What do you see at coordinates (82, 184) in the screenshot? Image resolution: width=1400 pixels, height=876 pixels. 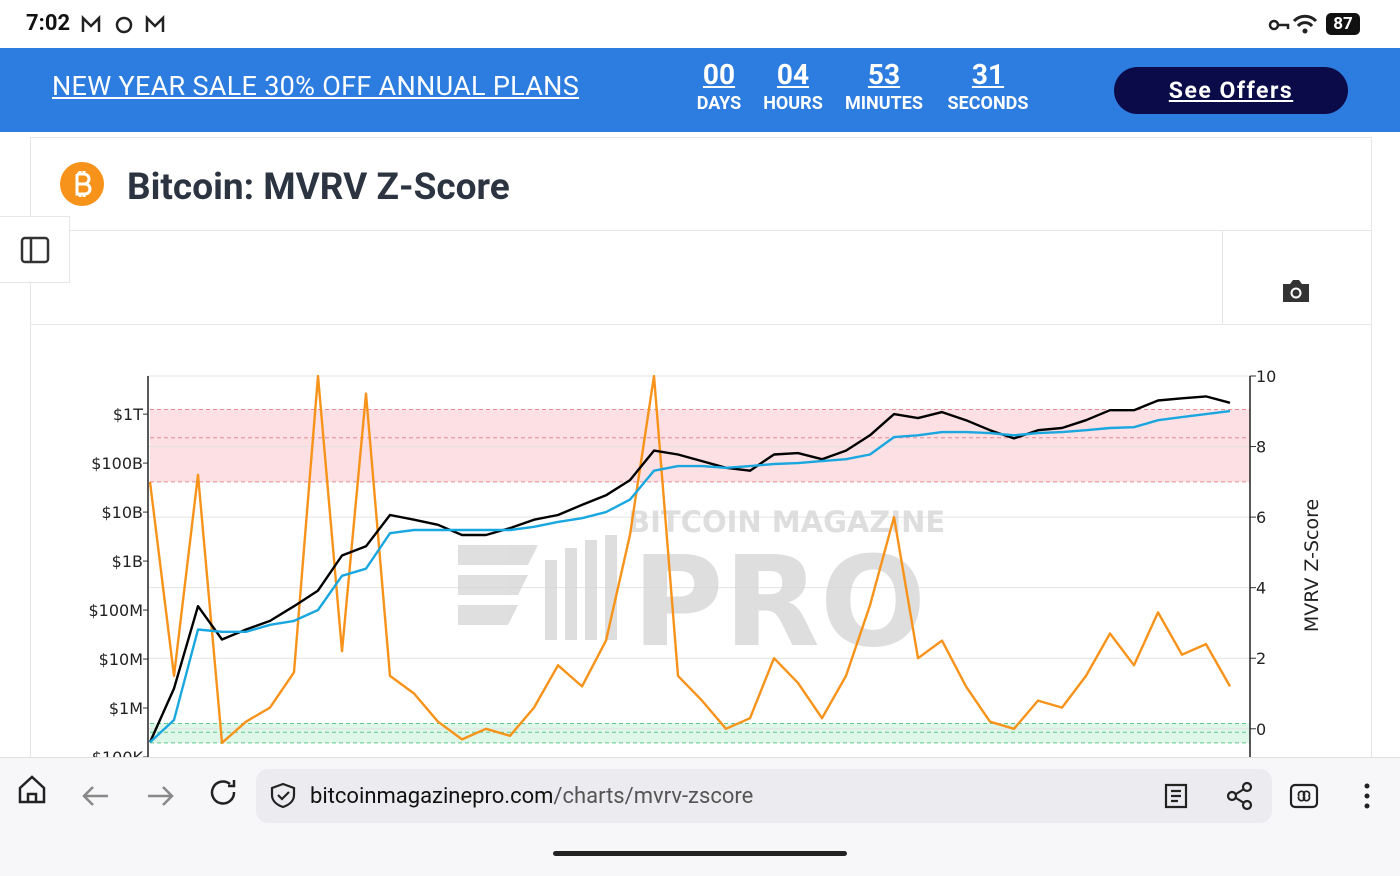 I see `bitcoin-icon` at bounding box center [82, 184].